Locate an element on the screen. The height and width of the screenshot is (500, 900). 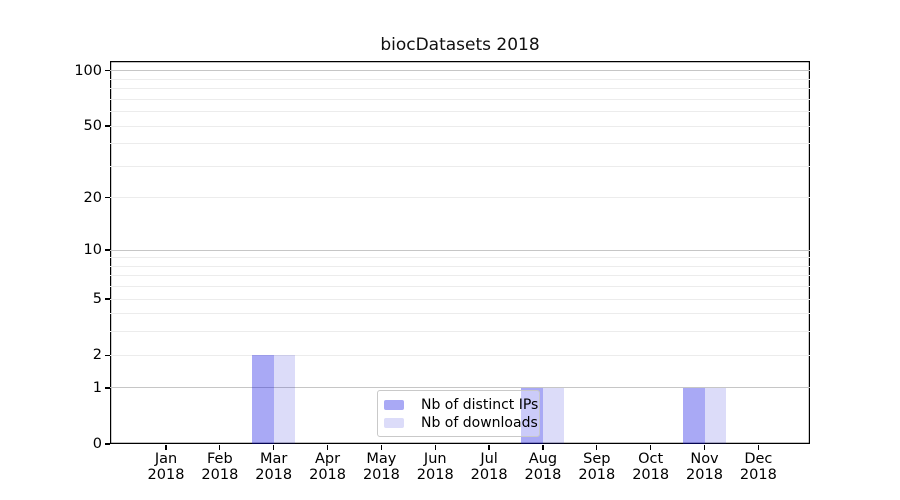
x-tick-label-nov: Nov 2018 is located at coordinates (704, 467).